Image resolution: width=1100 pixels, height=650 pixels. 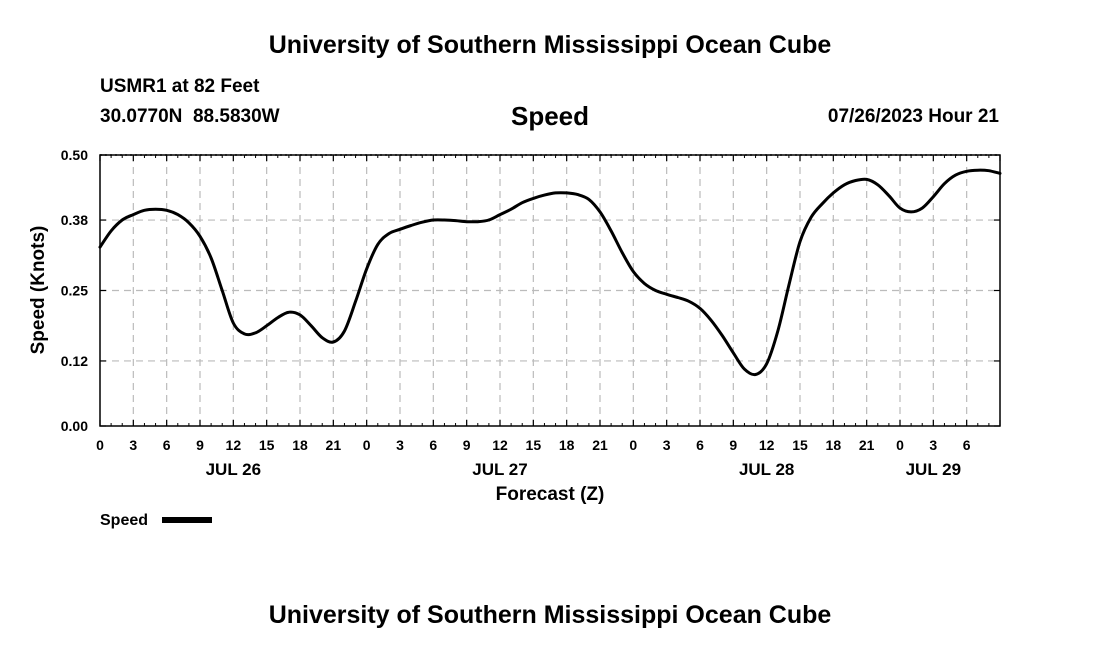 What do you see at coordinates (550, 116) in the screenshot?
I see `chart-title: Speed` at bounding box center [550, 116].